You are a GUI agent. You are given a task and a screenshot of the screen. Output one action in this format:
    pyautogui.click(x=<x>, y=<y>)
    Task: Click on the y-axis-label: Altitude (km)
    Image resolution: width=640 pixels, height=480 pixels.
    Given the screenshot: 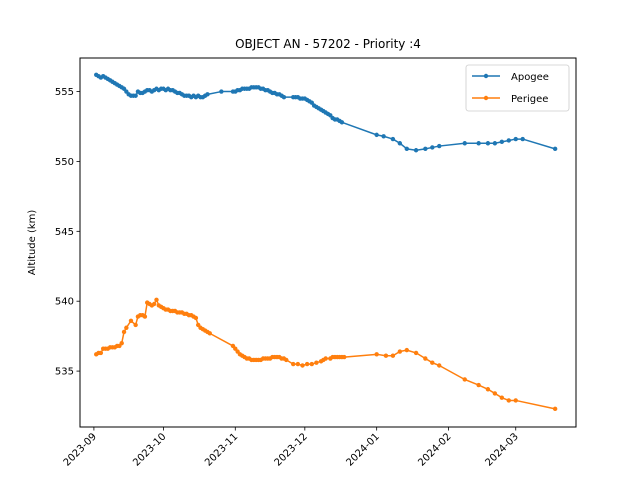 What is the action you would take?
    pyautogui.click(x=32, y=243)
    